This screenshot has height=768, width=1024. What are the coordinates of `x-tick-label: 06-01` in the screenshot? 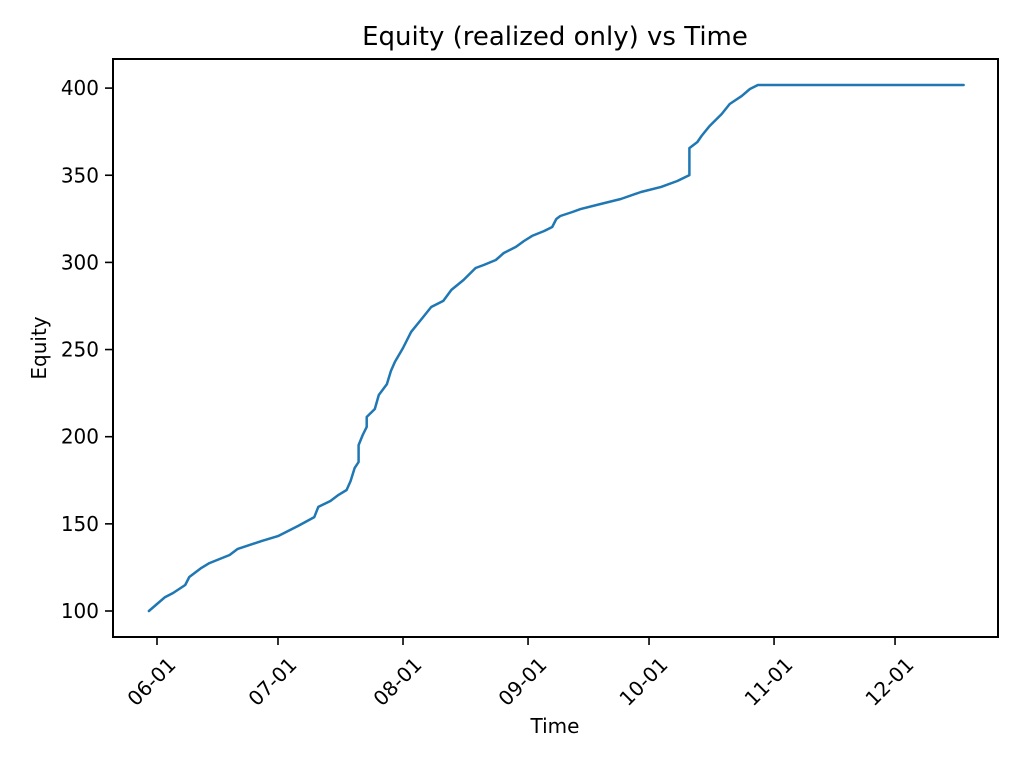 It's located at (151, 682).